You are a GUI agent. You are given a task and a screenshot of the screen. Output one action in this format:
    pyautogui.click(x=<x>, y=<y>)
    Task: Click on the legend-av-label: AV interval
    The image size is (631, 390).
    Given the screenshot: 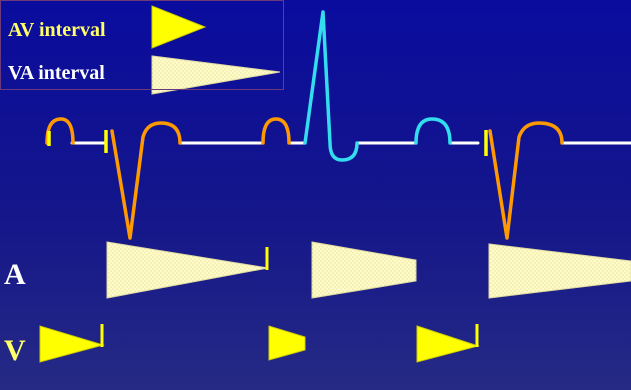 What is the action you would take?
    pyautogui.click(x=57, y=30)
    